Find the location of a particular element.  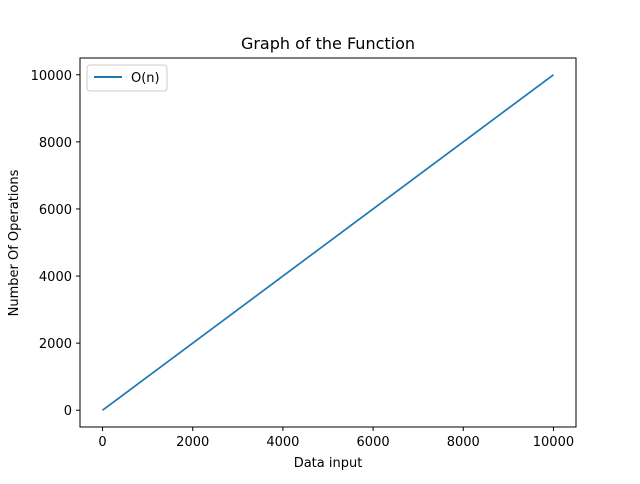

x-tick-label: 6000 is located at coordinates (373, 442).